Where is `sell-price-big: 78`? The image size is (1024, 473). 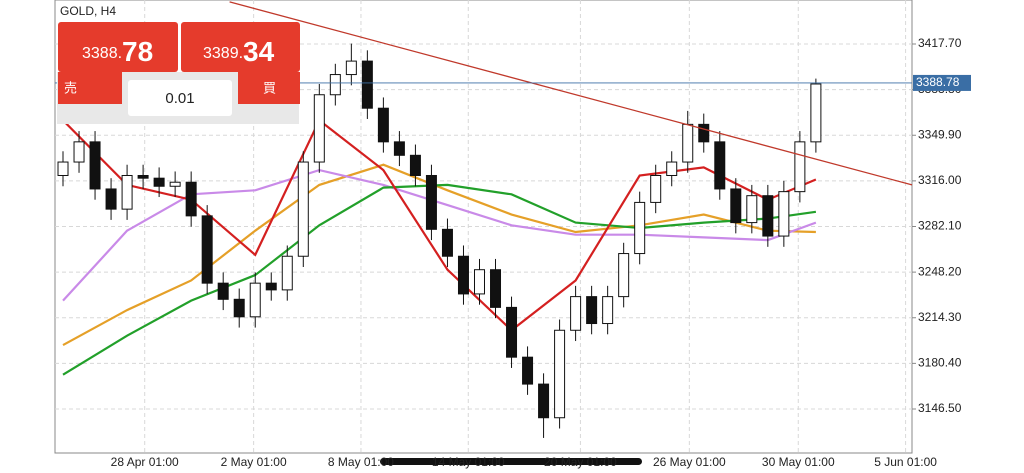 sell-price-big: 78 is located at coordinates (137, 51).